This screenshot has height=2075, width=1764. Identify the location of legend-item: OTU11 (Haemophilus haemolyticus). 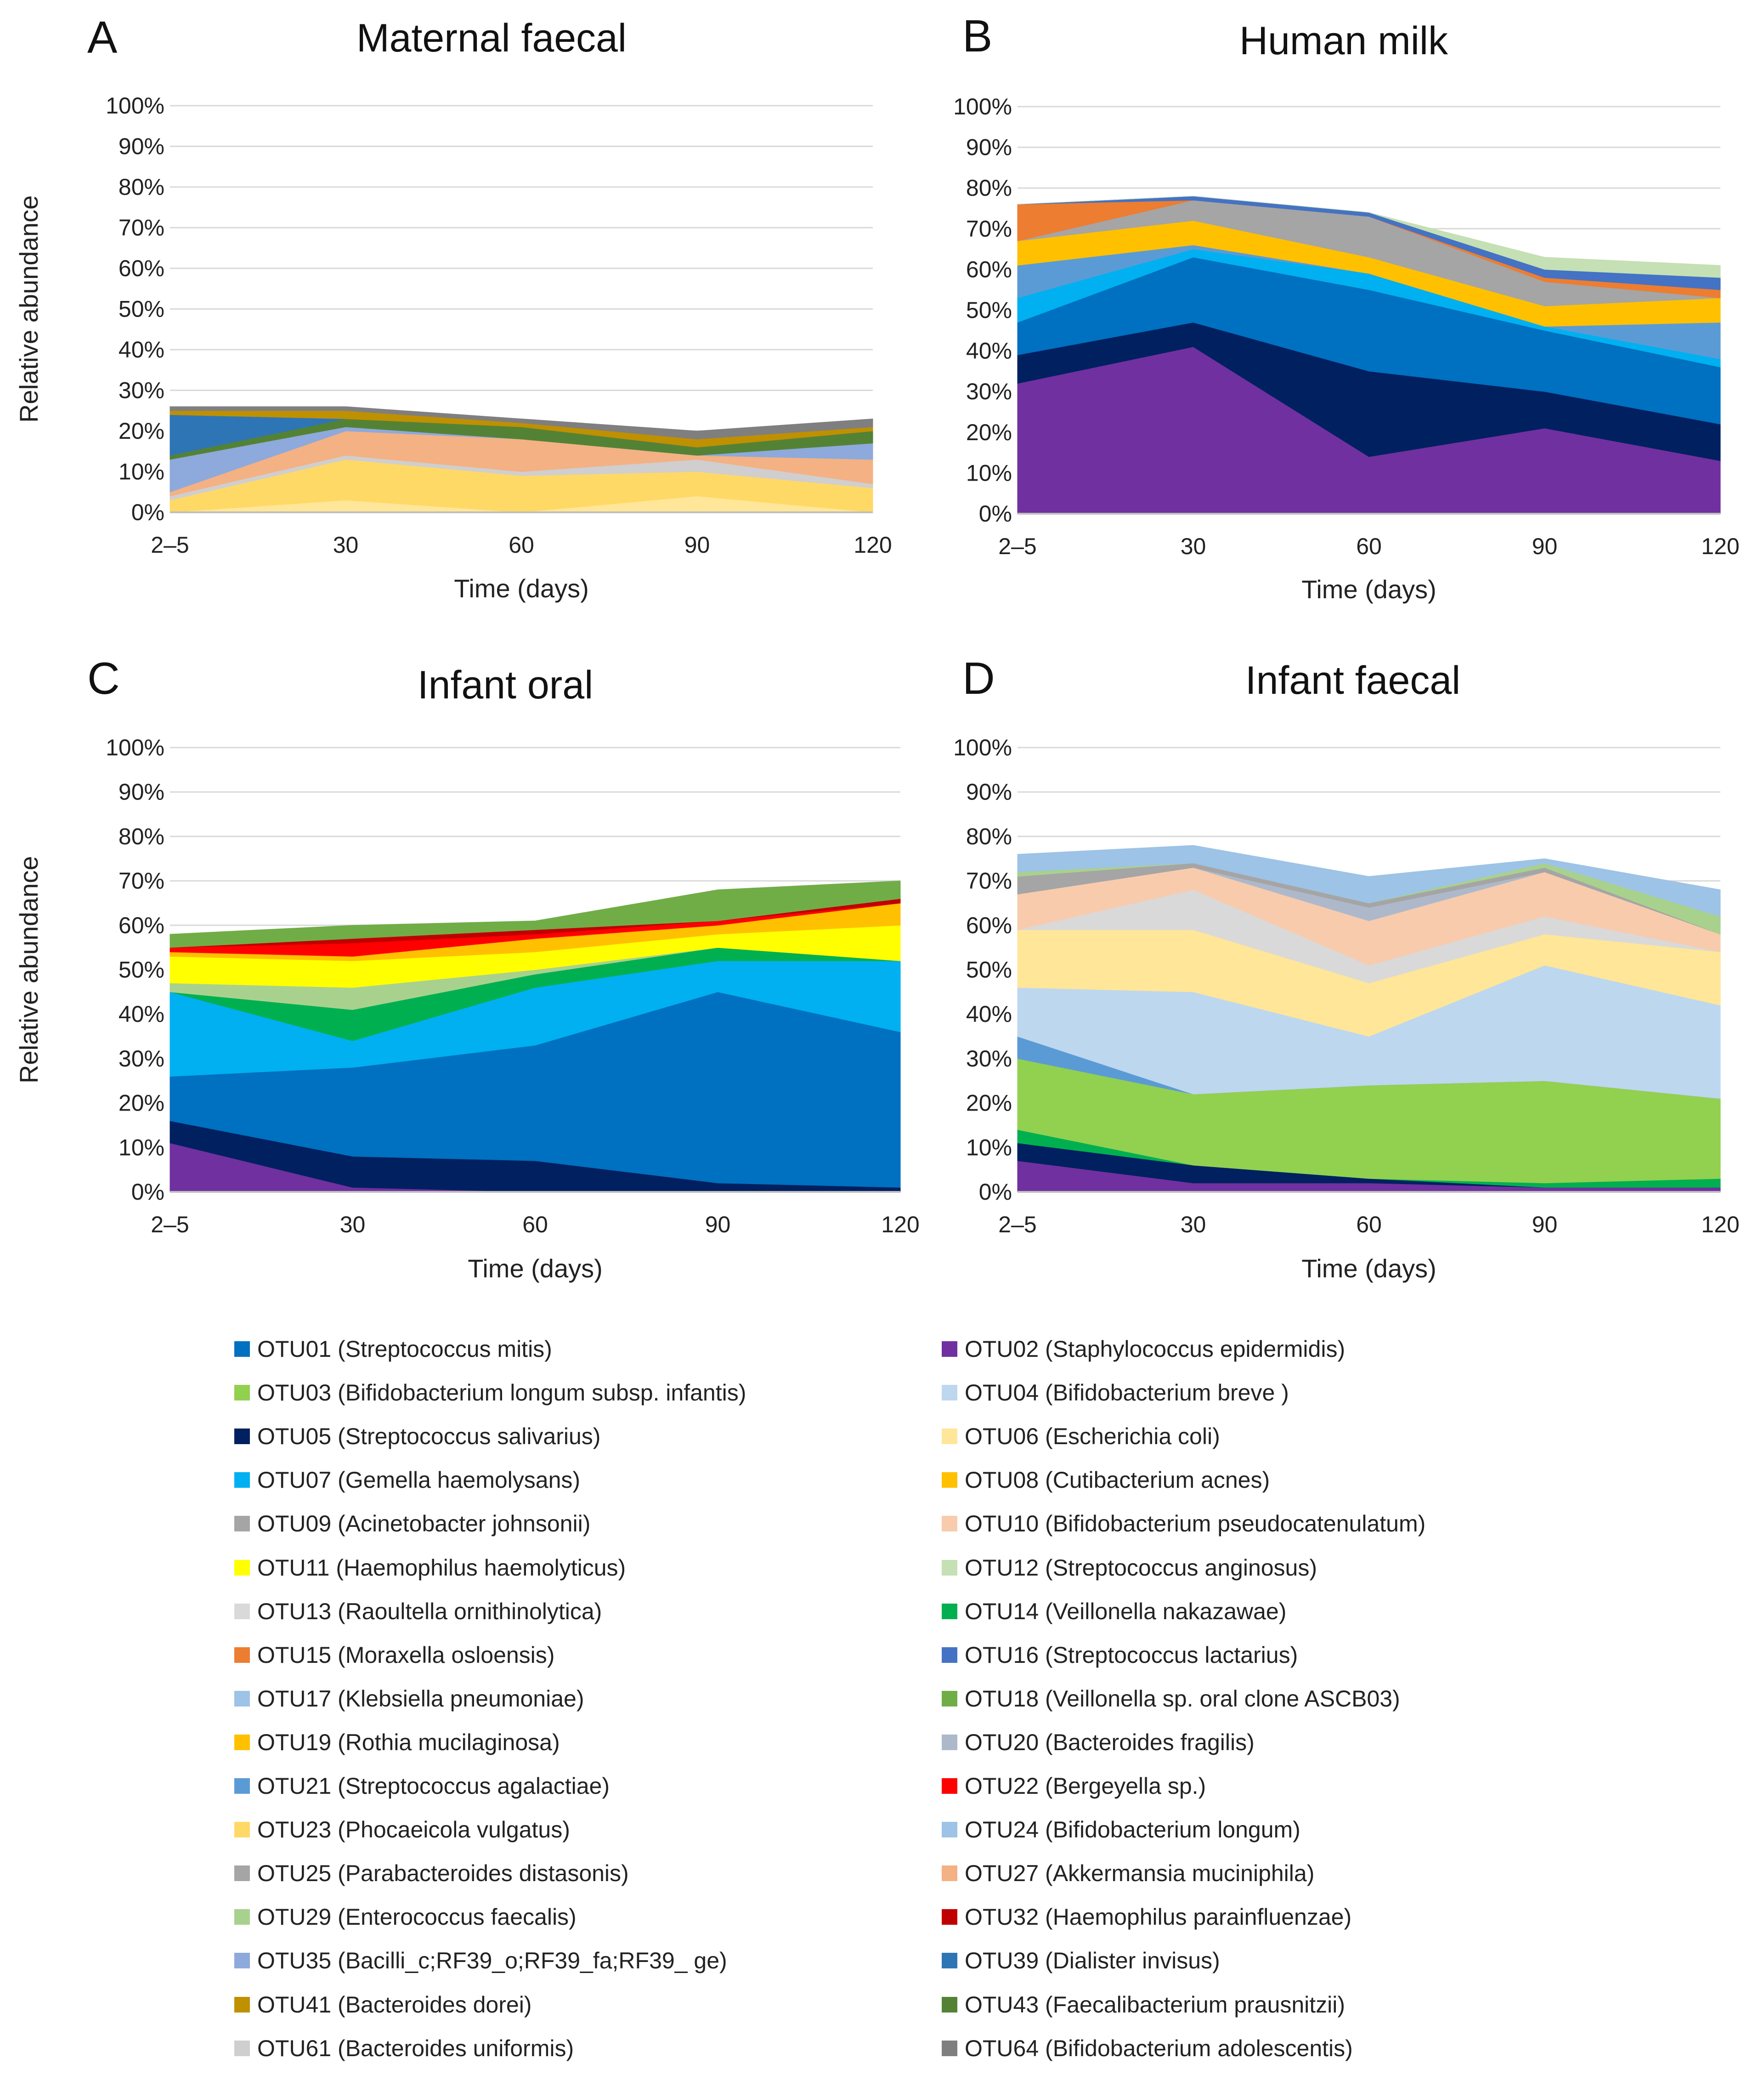
(430, 1567).